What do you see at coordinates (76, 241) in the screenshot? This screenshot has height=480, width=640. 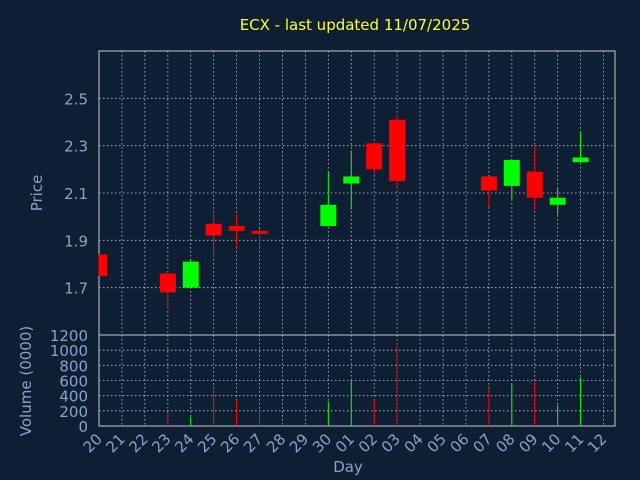 I see `price-tick-label: 1.9` at bounding box center [76, 241].